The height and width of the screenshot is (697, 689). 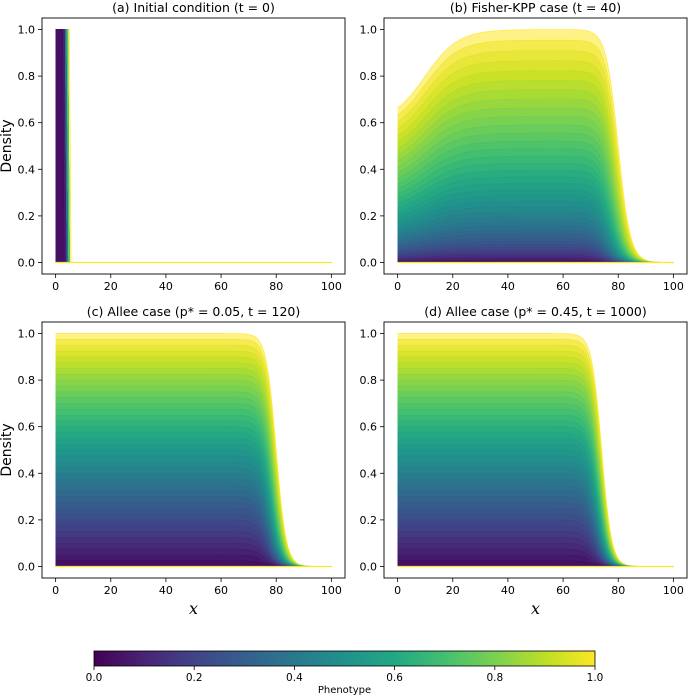 What do you see at coordinates (7, 145) in the screenshot?
I see `y-axis-title: Density` at bounding box center [7, 145].